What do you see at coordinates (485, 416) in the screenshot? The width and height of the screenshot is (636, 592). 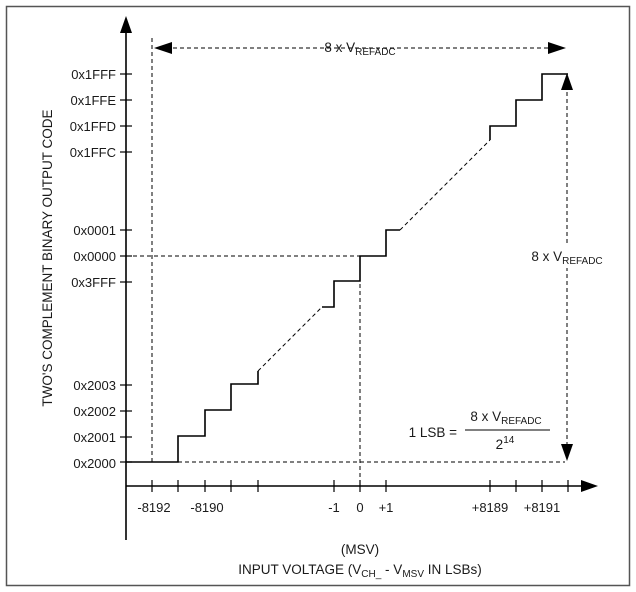 I see `lsb-formula-numerator-main: 8 x V` at bounding box center [485, 416].